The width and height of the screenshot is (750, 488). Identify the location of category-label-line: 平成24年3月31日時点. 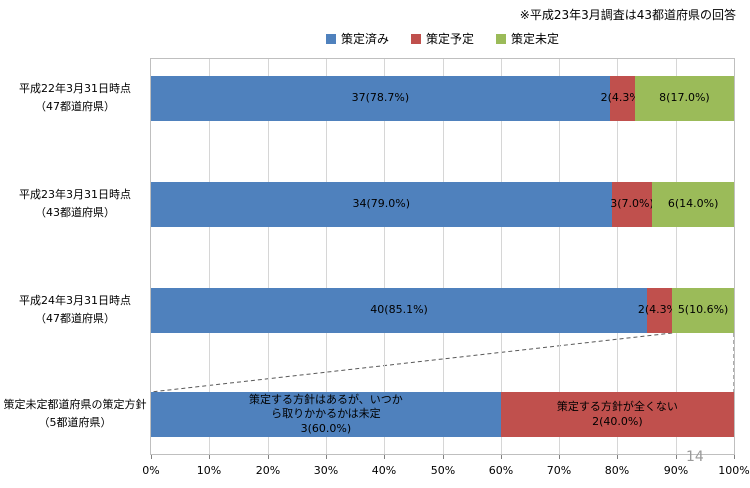
(75, 301).